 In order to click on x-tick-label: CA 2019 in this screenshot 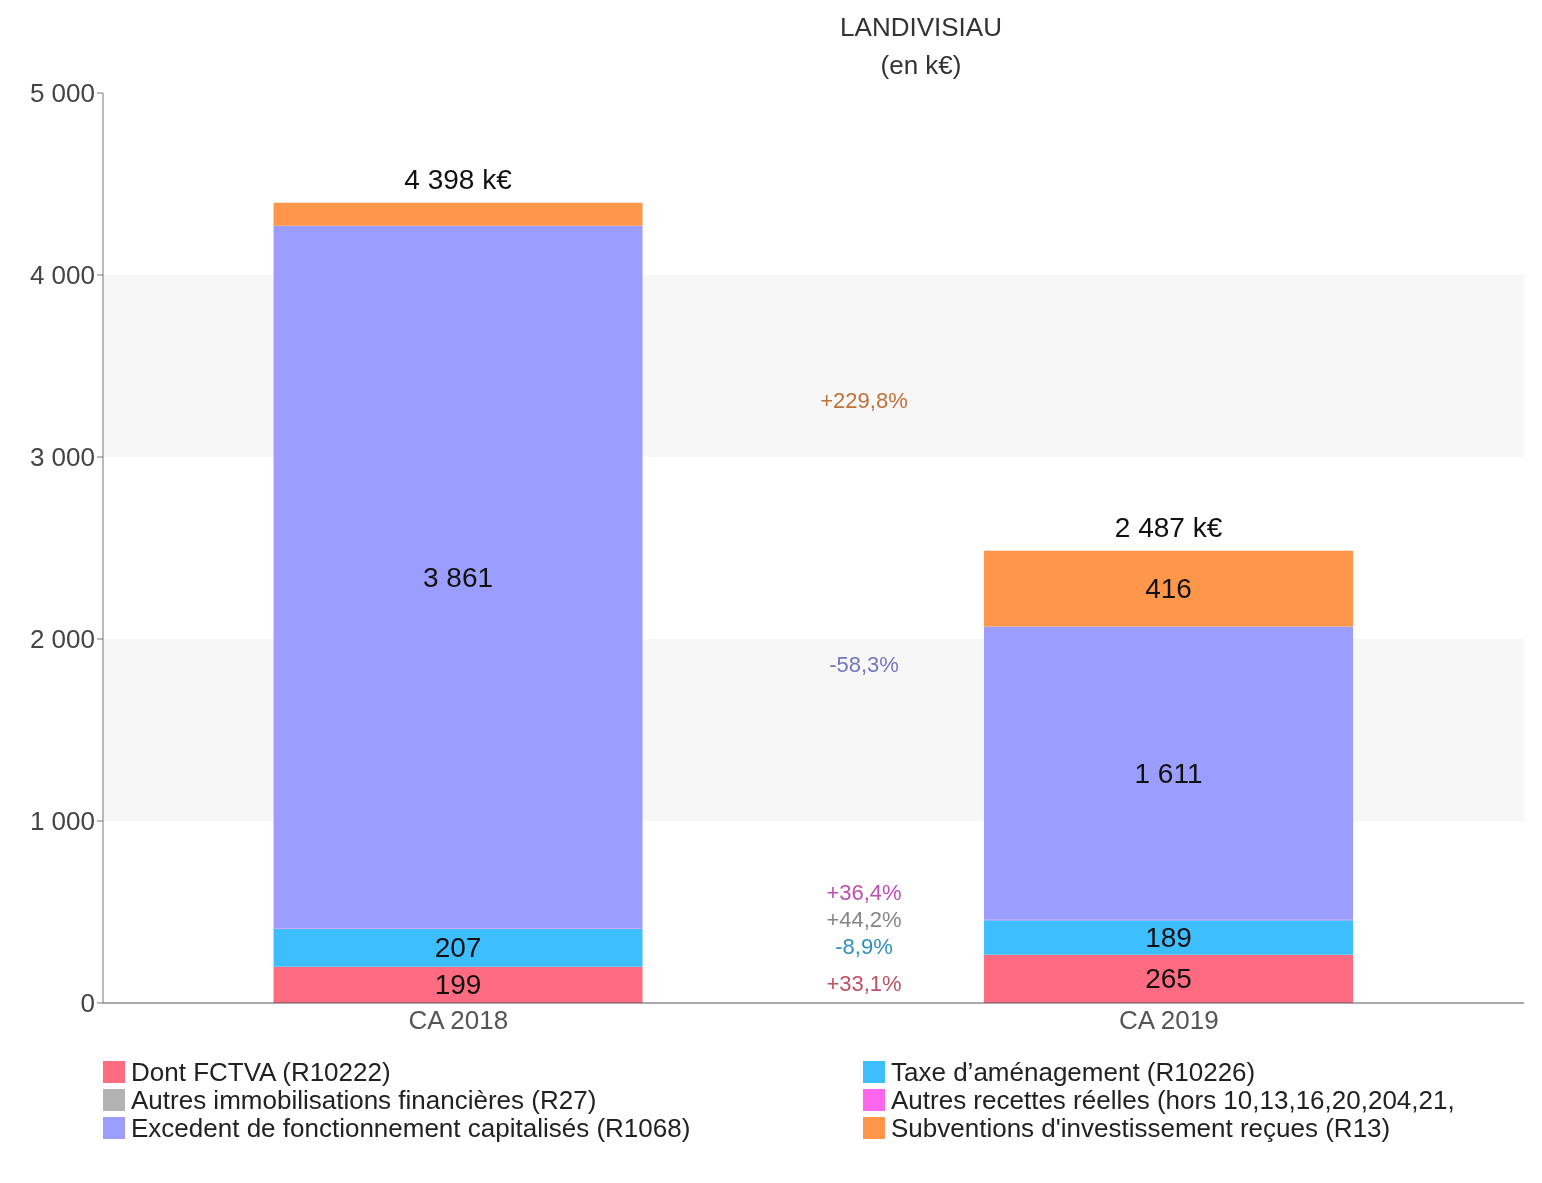, I will do `click(1168, 1020)`.